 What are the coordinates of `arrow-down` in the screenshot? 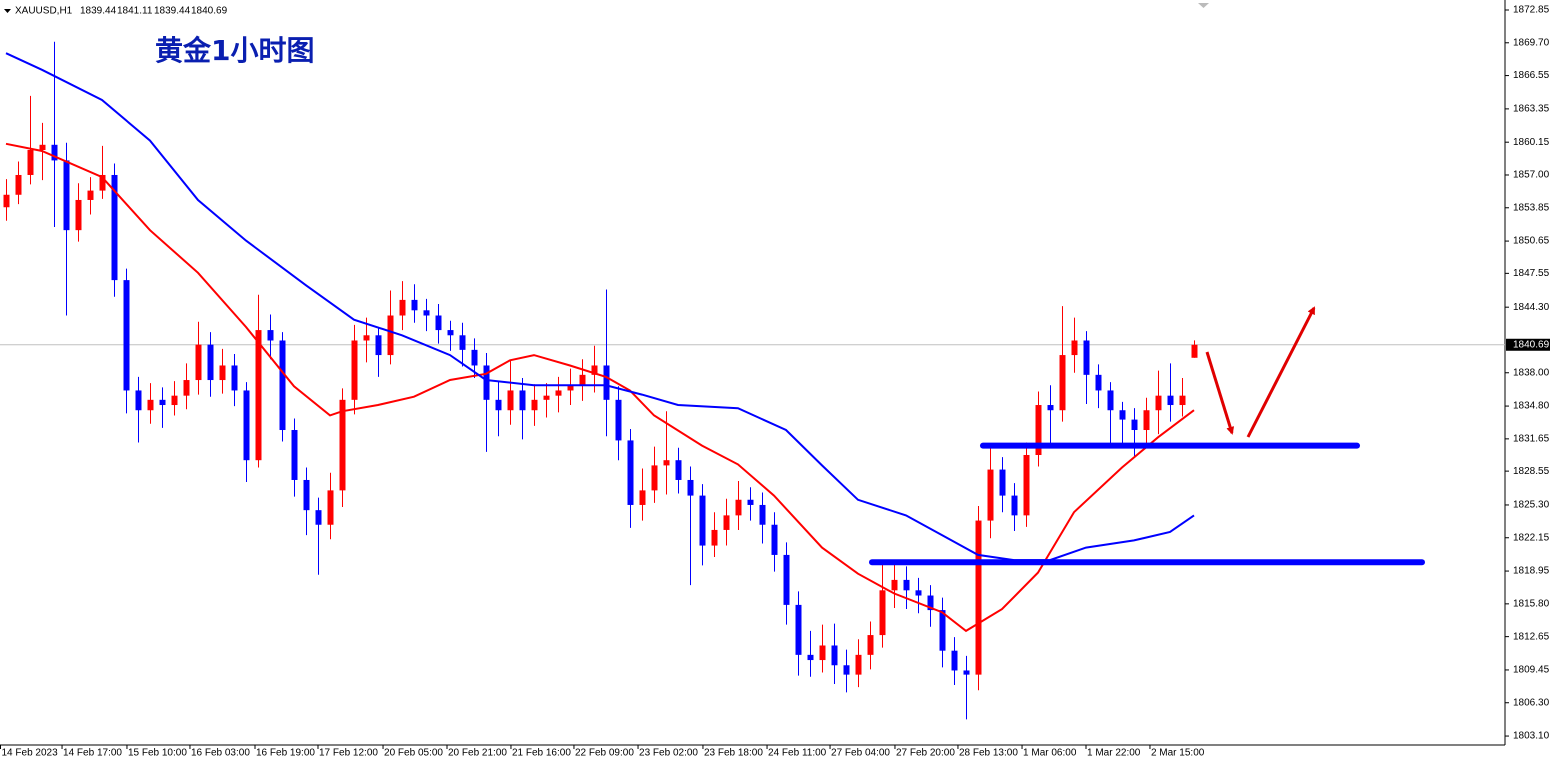 It's located at (1220, 393).